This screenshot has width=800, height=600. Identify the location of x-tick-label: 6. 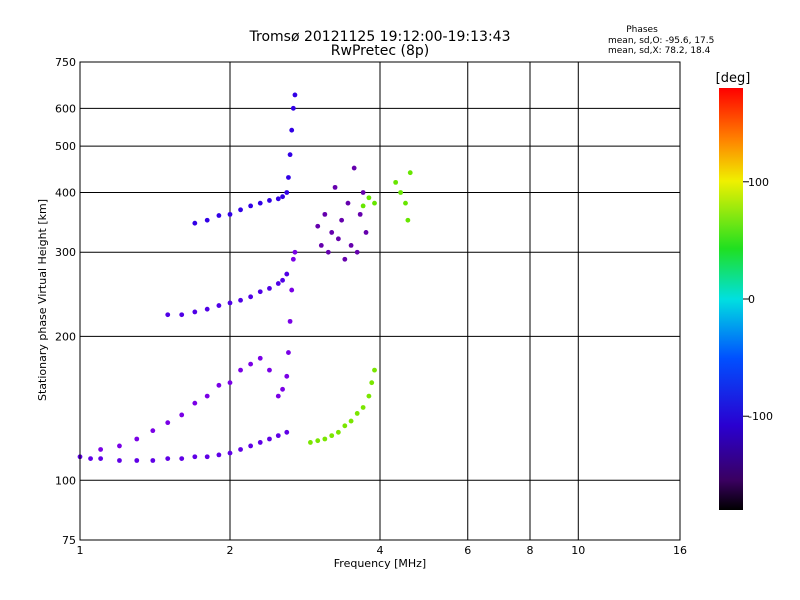
(467, 550).